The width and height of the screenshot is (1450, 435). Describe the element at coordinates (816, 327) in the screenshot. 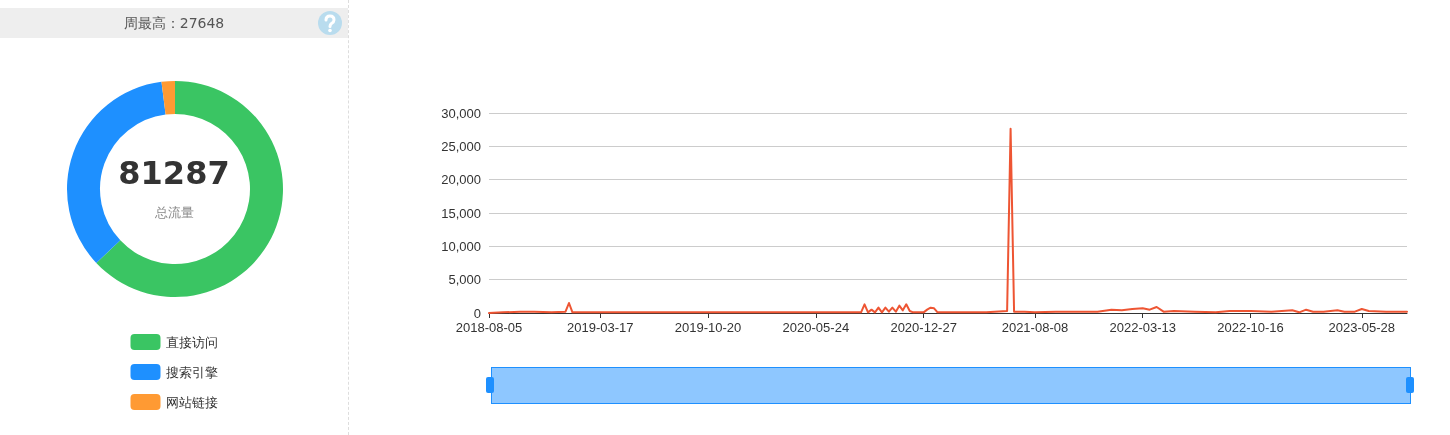

I see `x-tick-label: 2020-05-24` at that location.